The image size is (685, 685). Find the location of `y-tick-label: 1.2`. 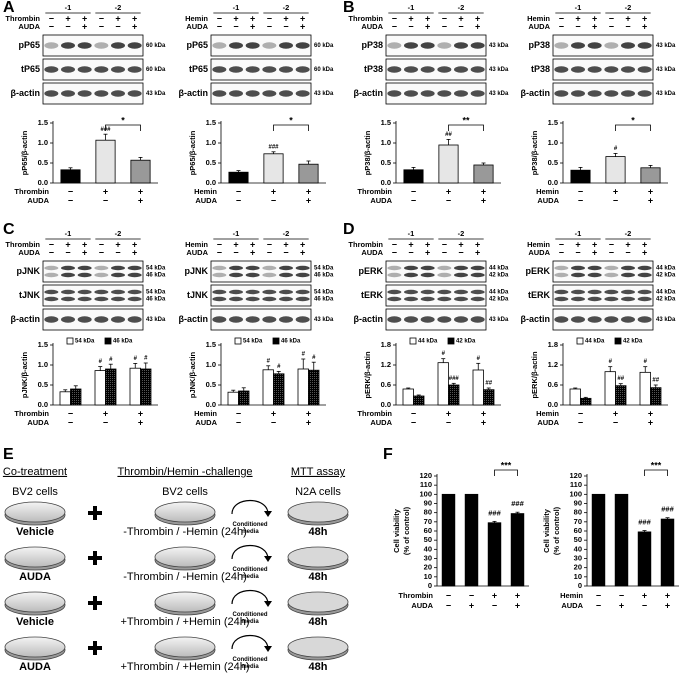

y-tick-label: 1.2 is located at coordinates (386, 364).